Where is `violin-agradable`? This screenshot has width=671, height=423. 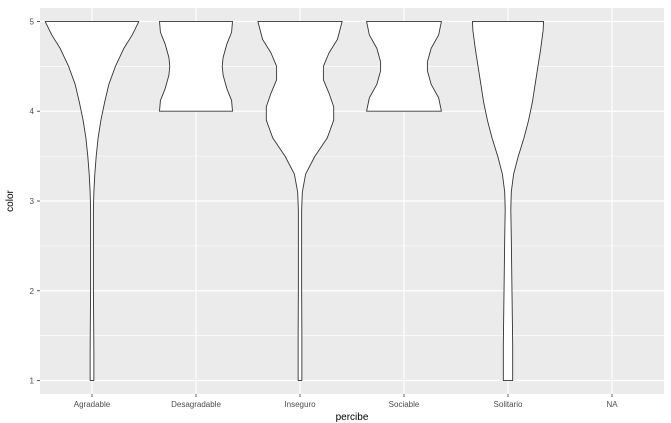
violin-agradable is located at coordinates (92, 201).